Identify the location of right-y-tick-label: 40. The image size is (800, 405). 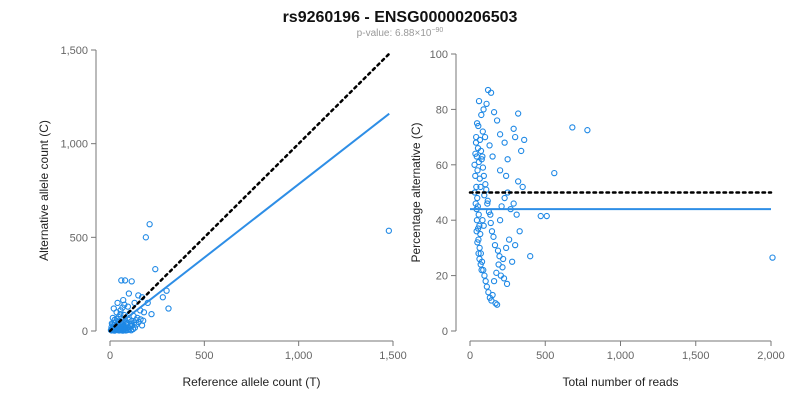
(442, 221).